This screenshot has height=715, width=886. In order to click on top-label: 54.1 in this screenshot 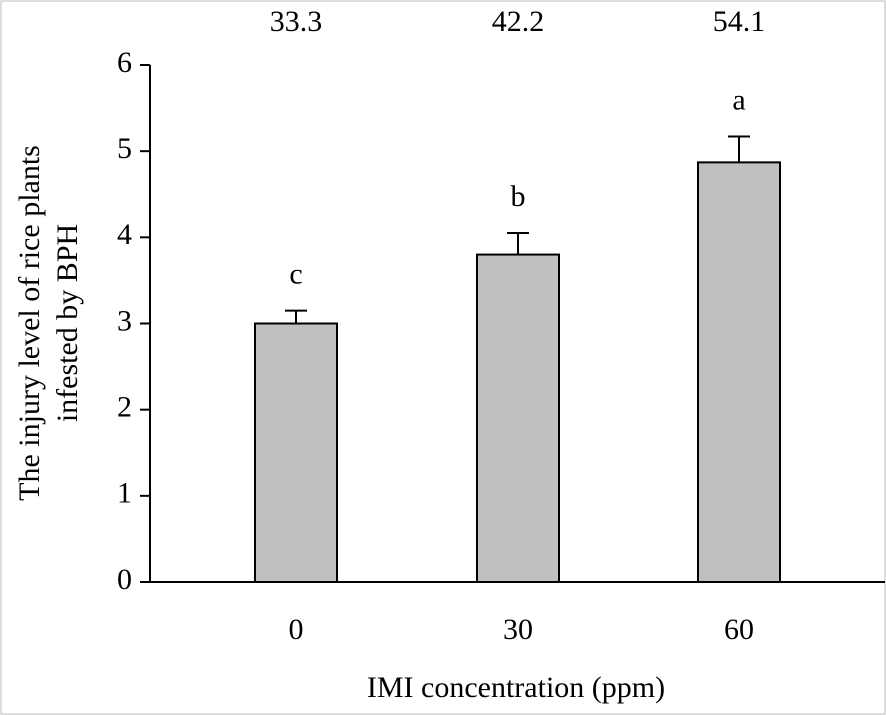, I will do `click(739, 21)`.